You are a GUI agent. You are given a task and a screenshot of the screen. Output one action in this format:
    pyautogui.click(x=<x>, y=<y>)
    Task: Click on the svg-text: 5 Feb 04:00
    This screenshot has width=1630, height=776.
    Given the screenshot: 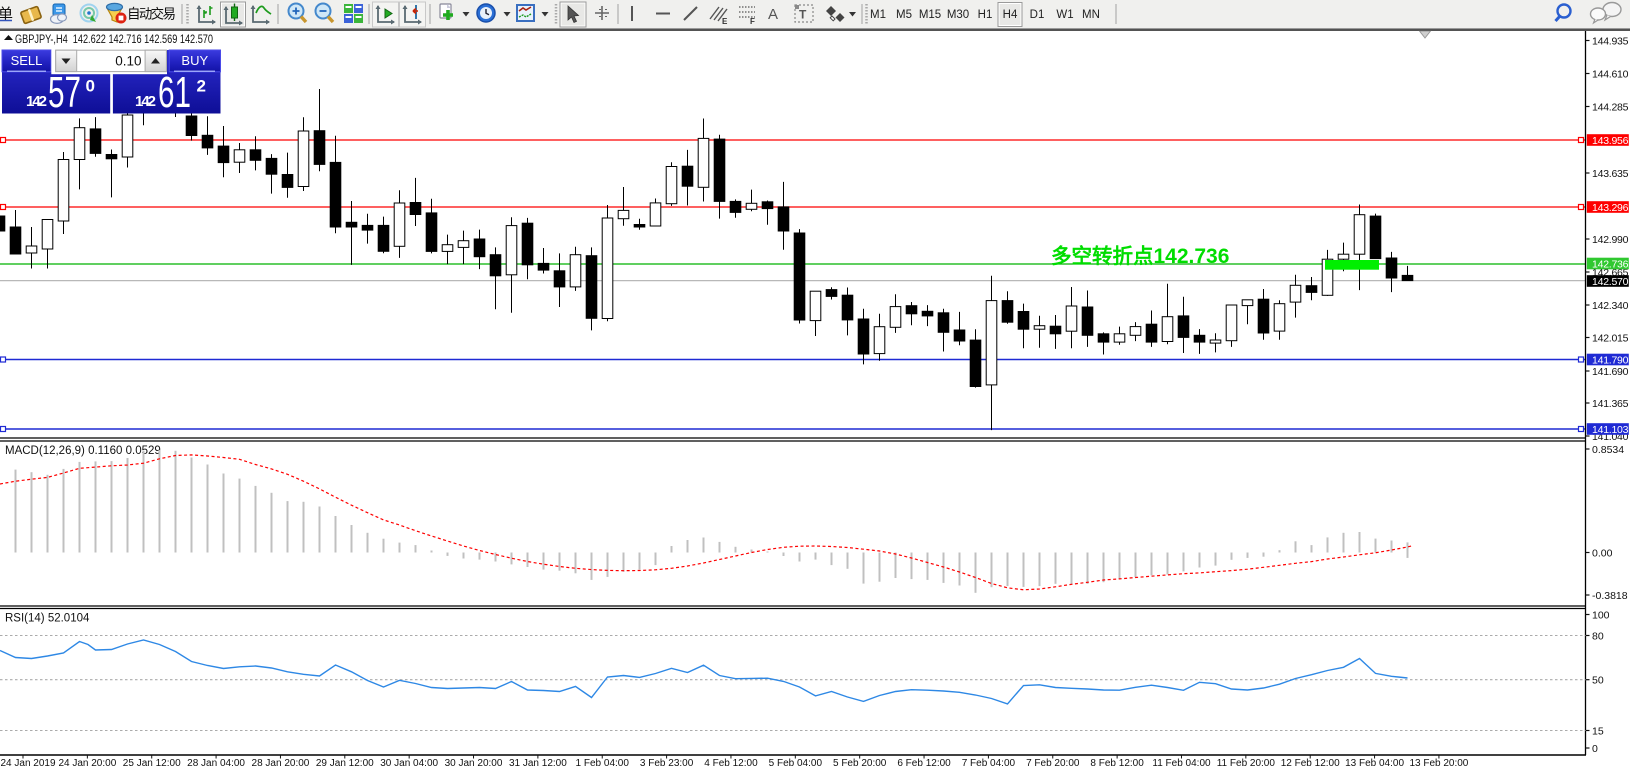 What is the action you would take?
    pyautogui.click(x=796, y=763)
    